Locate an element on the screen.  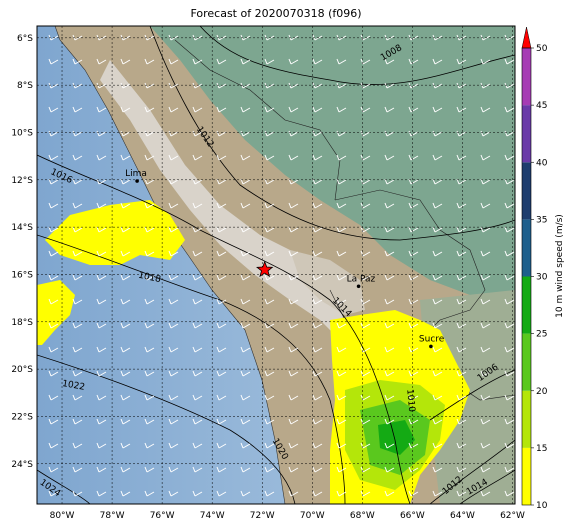
lat-tick-label: 10°S is located at coordinates (22, 133).